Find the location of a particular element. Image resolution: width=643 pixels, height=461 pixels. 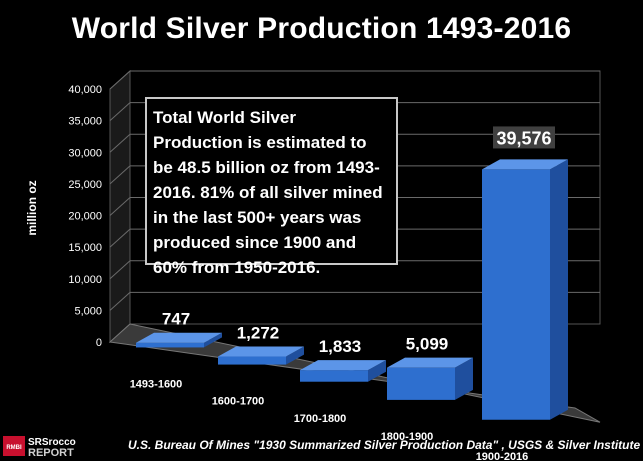

value-label: 1,833 is located at coordinates (340, 346).